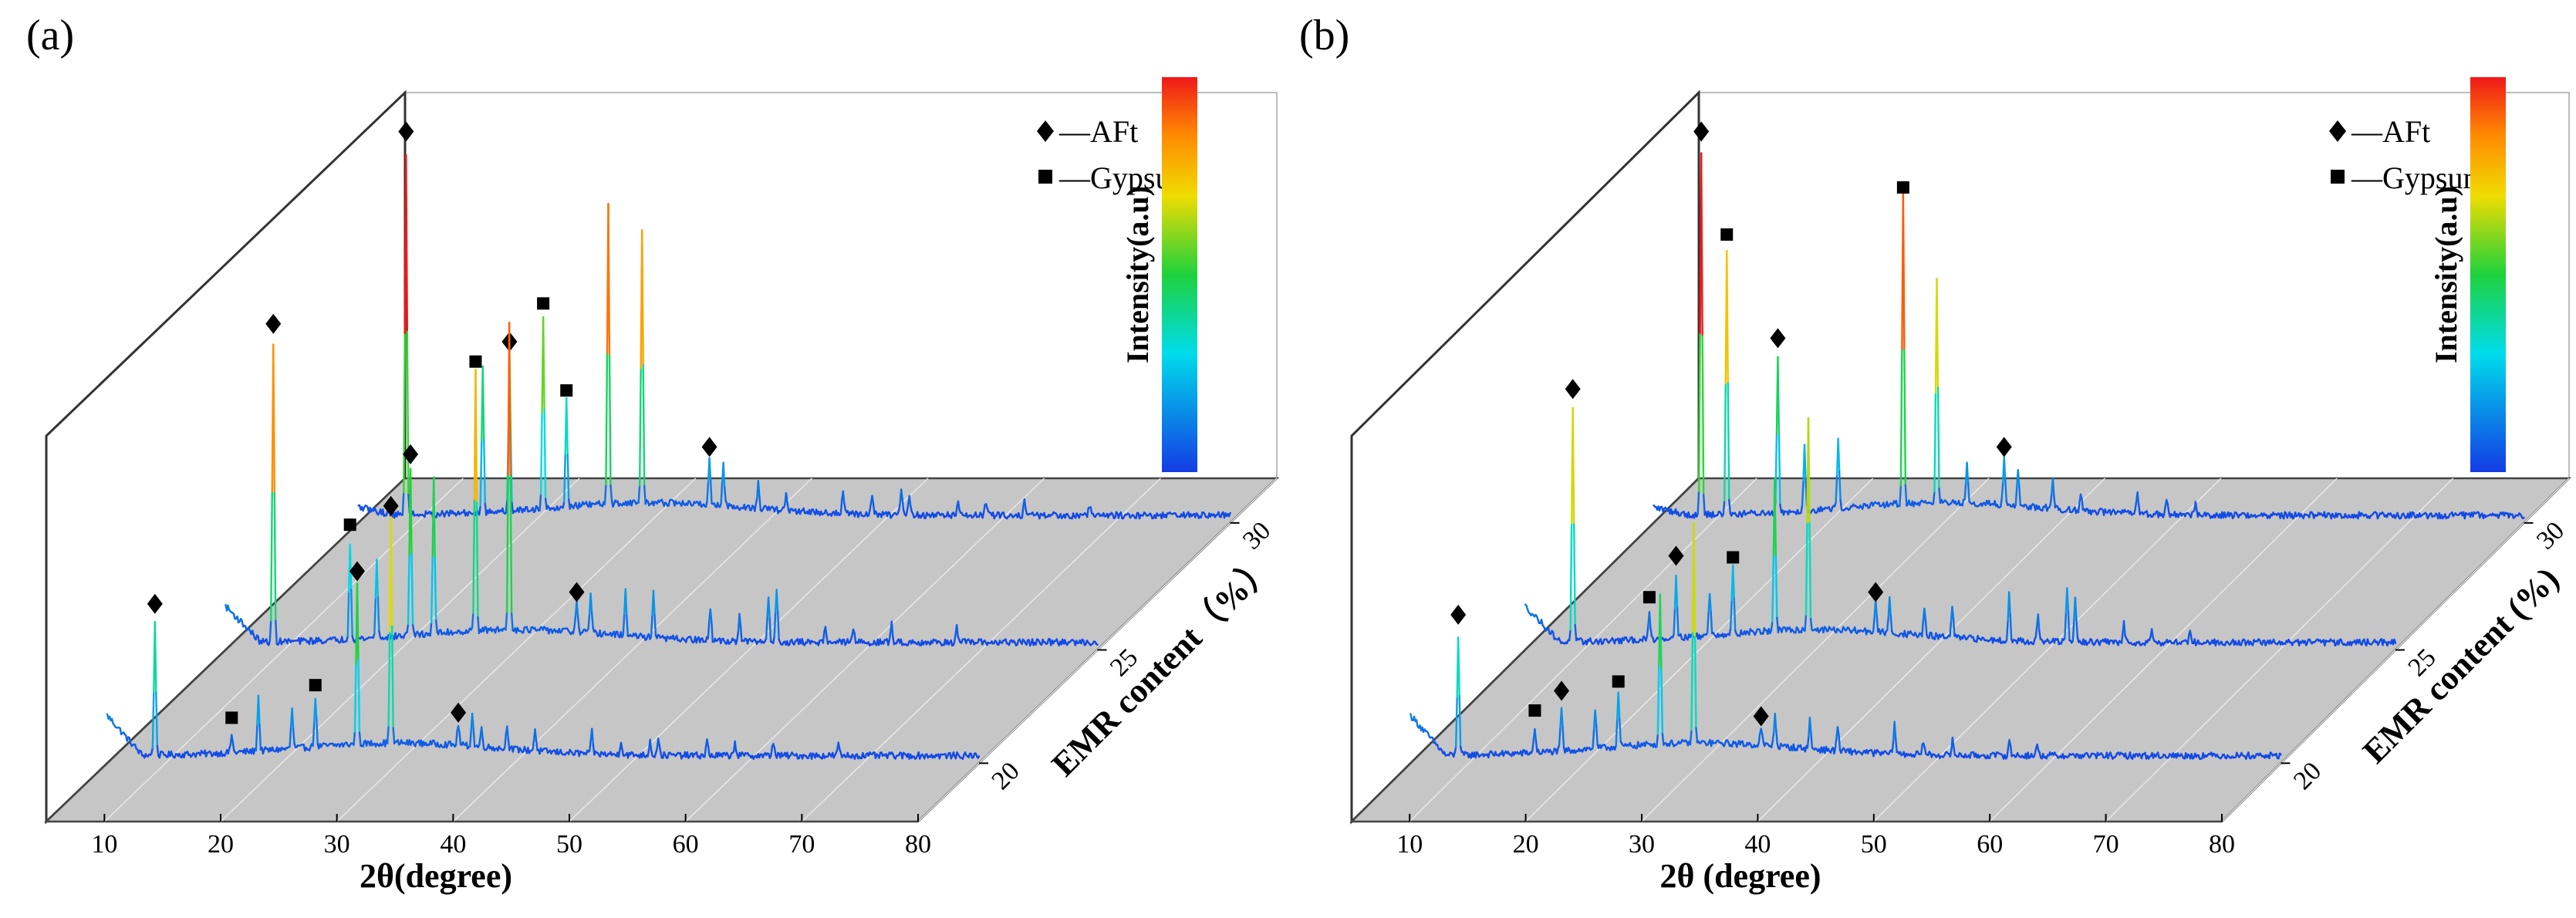 Image resolution: width=2576 pixels, height=918 pixels. What do you see at coordinates (436, 876) in the screenshot?
I see `x-axis-title: 2θ(degree)` at bounding box center [436, 876].